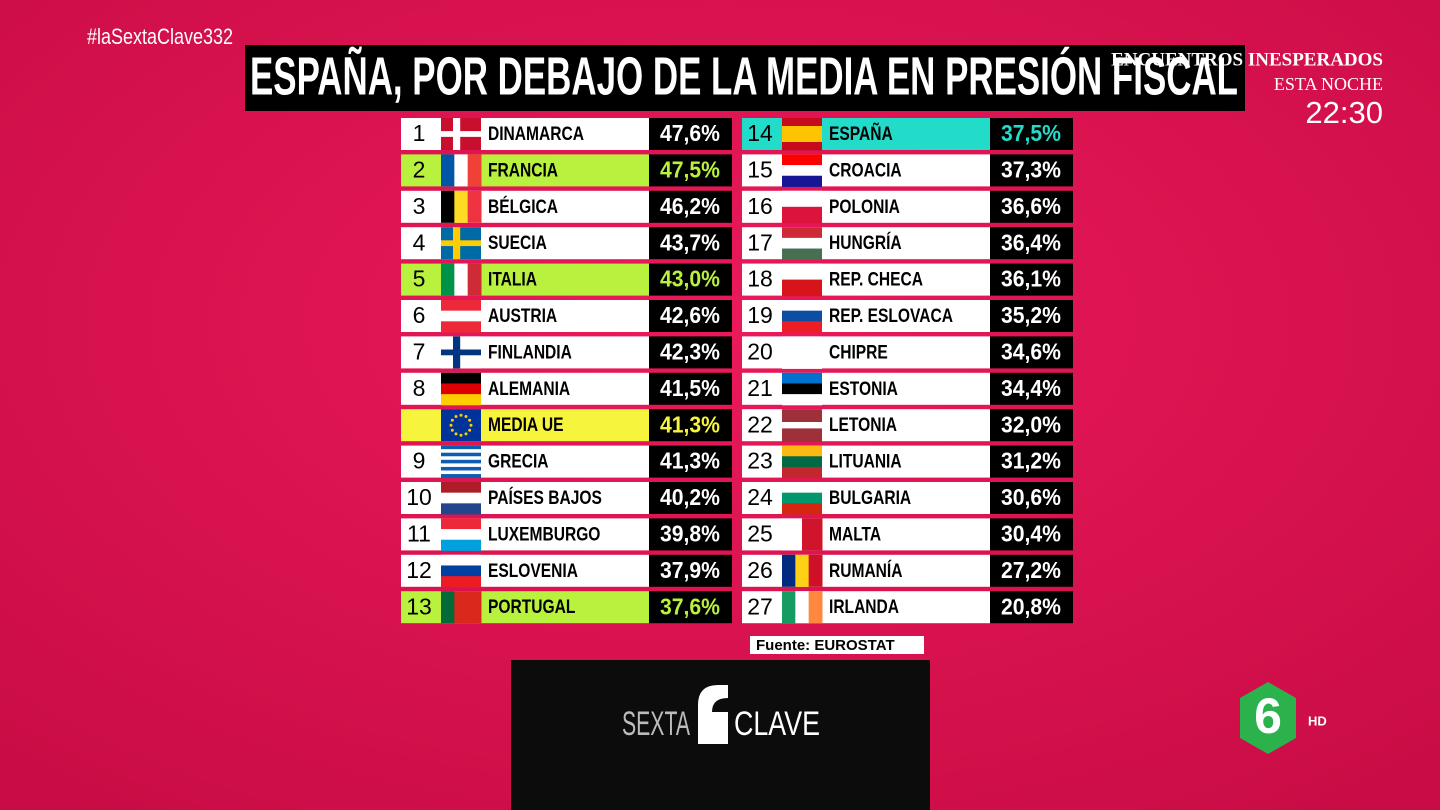 The width and height of the screenshot is (1440, 810). I want to click on country: SUECIA, so click(517, 243).